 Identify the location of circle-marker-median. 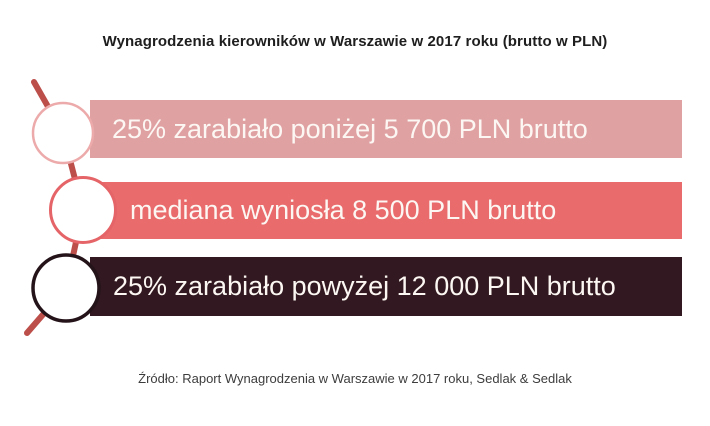
(83, 210).